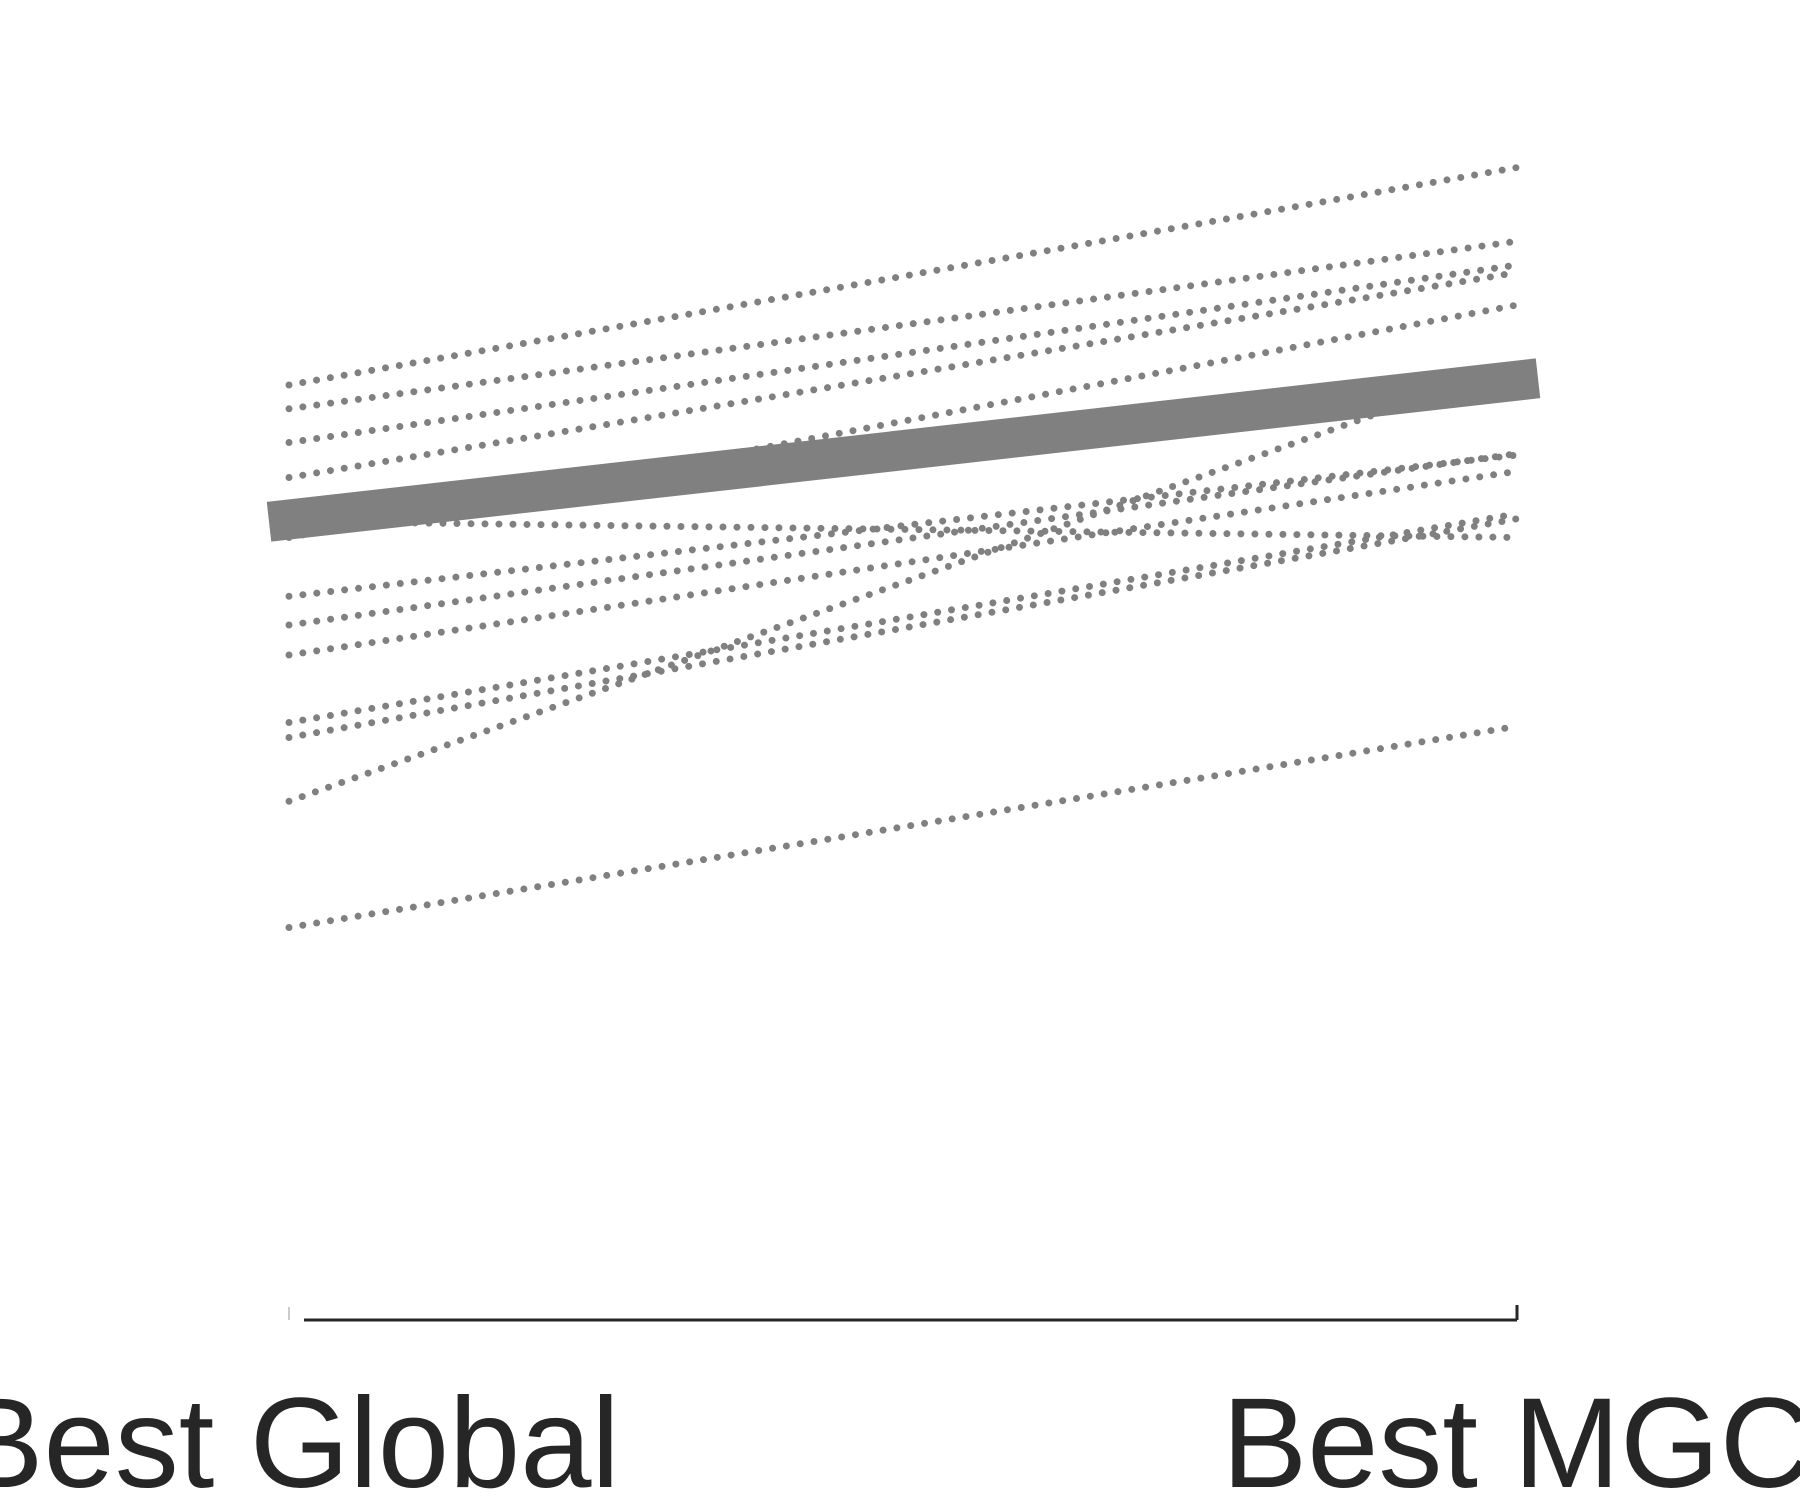 The width and height of the screenshot is (1800, 1500). I want to click on x-tick-label: Best Global, so click(310, 1436).